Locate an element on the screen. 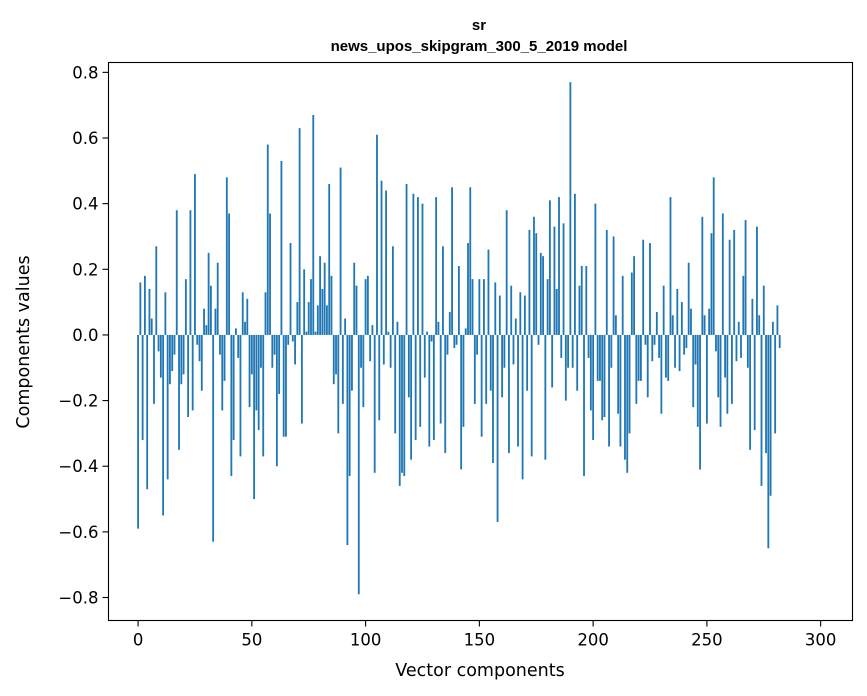 This screenshot has width=867, height=696. y-tick-label: 0.4 is located at coordinates (85, 204).